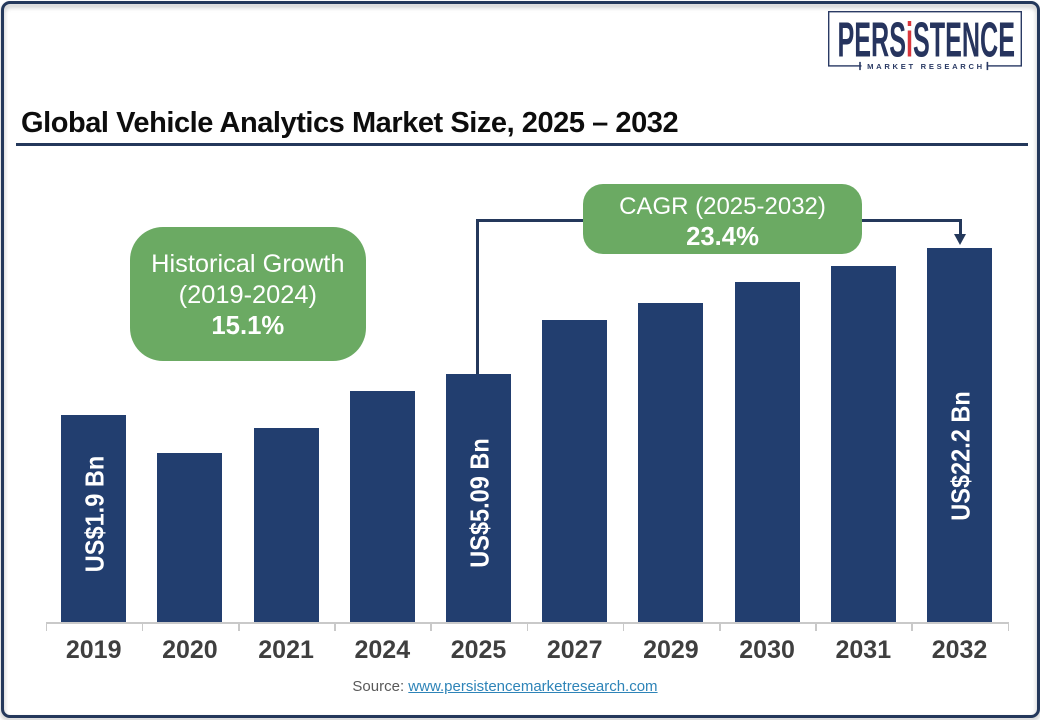  What do you see at coordinates (926, 65) in the screenshot?
I see `svg-text: MARKET RESEARCH` at bounding box center [926, 65].